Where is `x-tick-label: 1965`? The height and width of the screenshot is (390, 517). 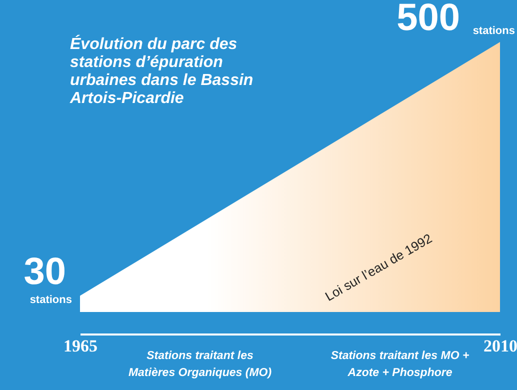 x-tick-label: 1965 is located at coordinates (81, 346).